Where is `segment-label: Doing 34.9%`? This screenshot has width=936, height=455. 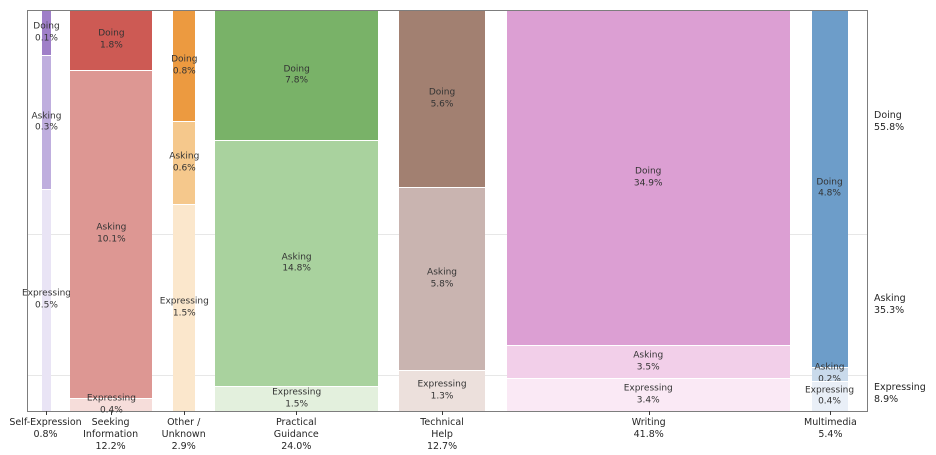 segment-label: Doing 34.9% is located at coordinates (648, 177).